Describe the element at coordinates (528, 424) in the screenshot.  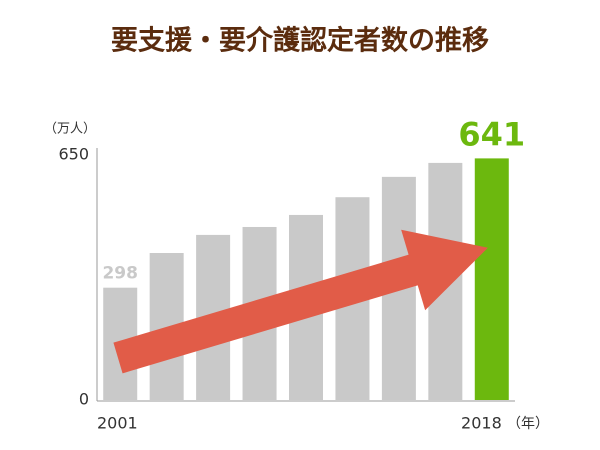
I see `x-unit-label: （年）` at that location.